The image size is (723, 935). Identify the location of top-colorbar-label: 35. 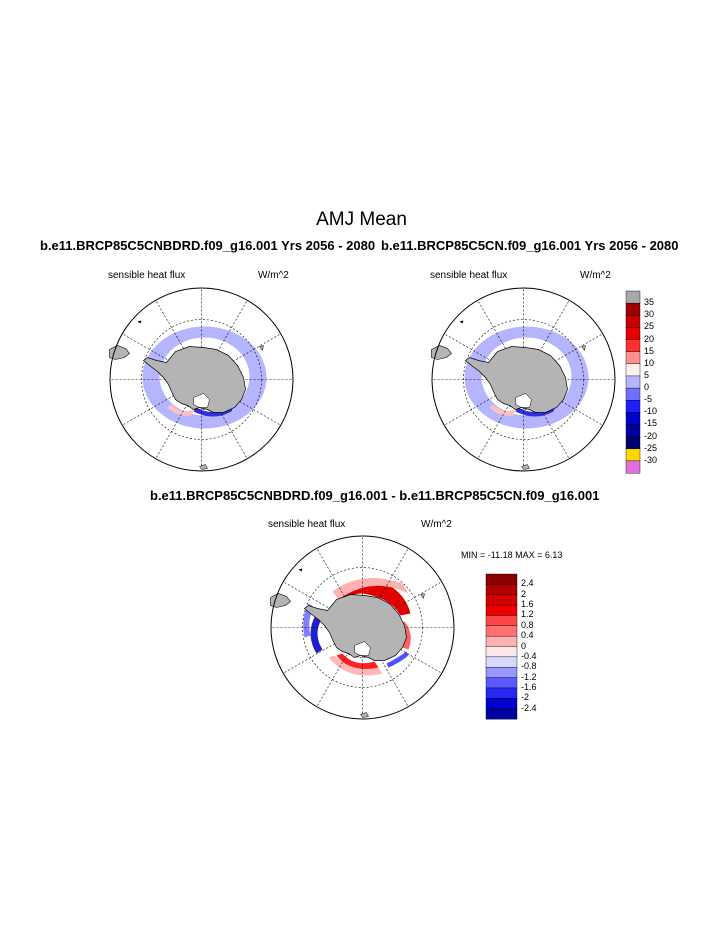
(649, 302).